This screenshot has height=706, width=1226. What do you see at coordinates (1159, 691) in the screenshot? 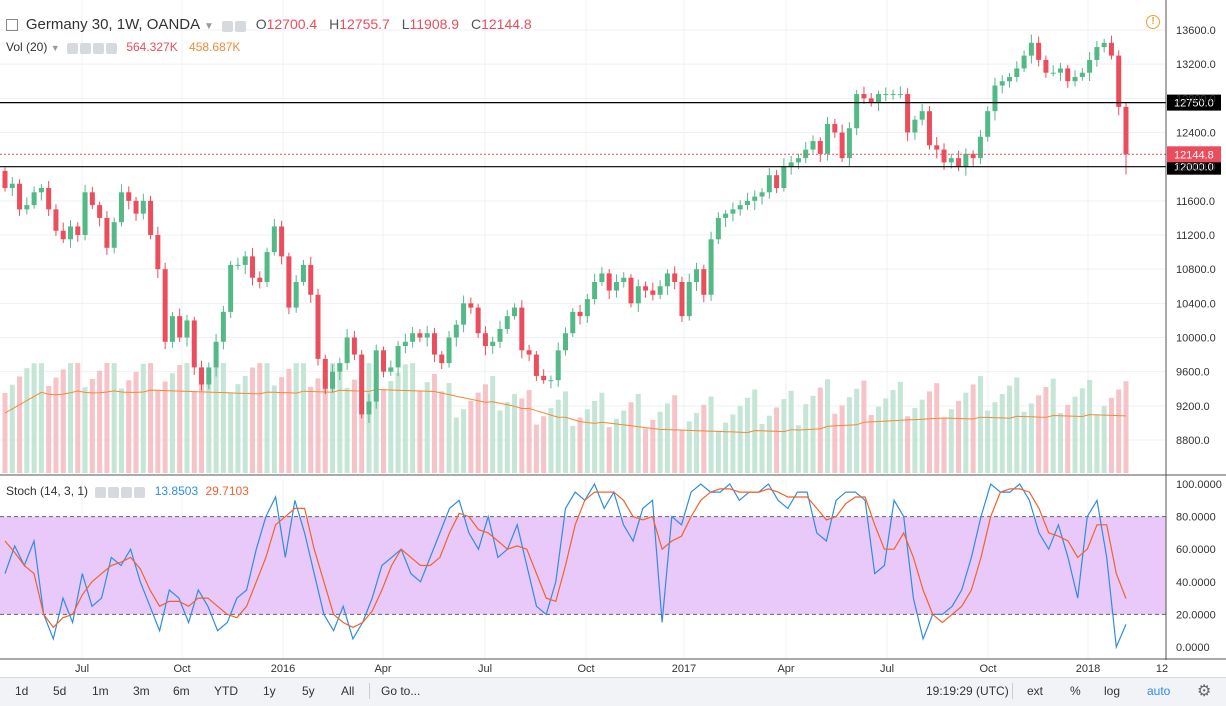
I see `auto-toggle: auto` at bounding box center [1159, 691].